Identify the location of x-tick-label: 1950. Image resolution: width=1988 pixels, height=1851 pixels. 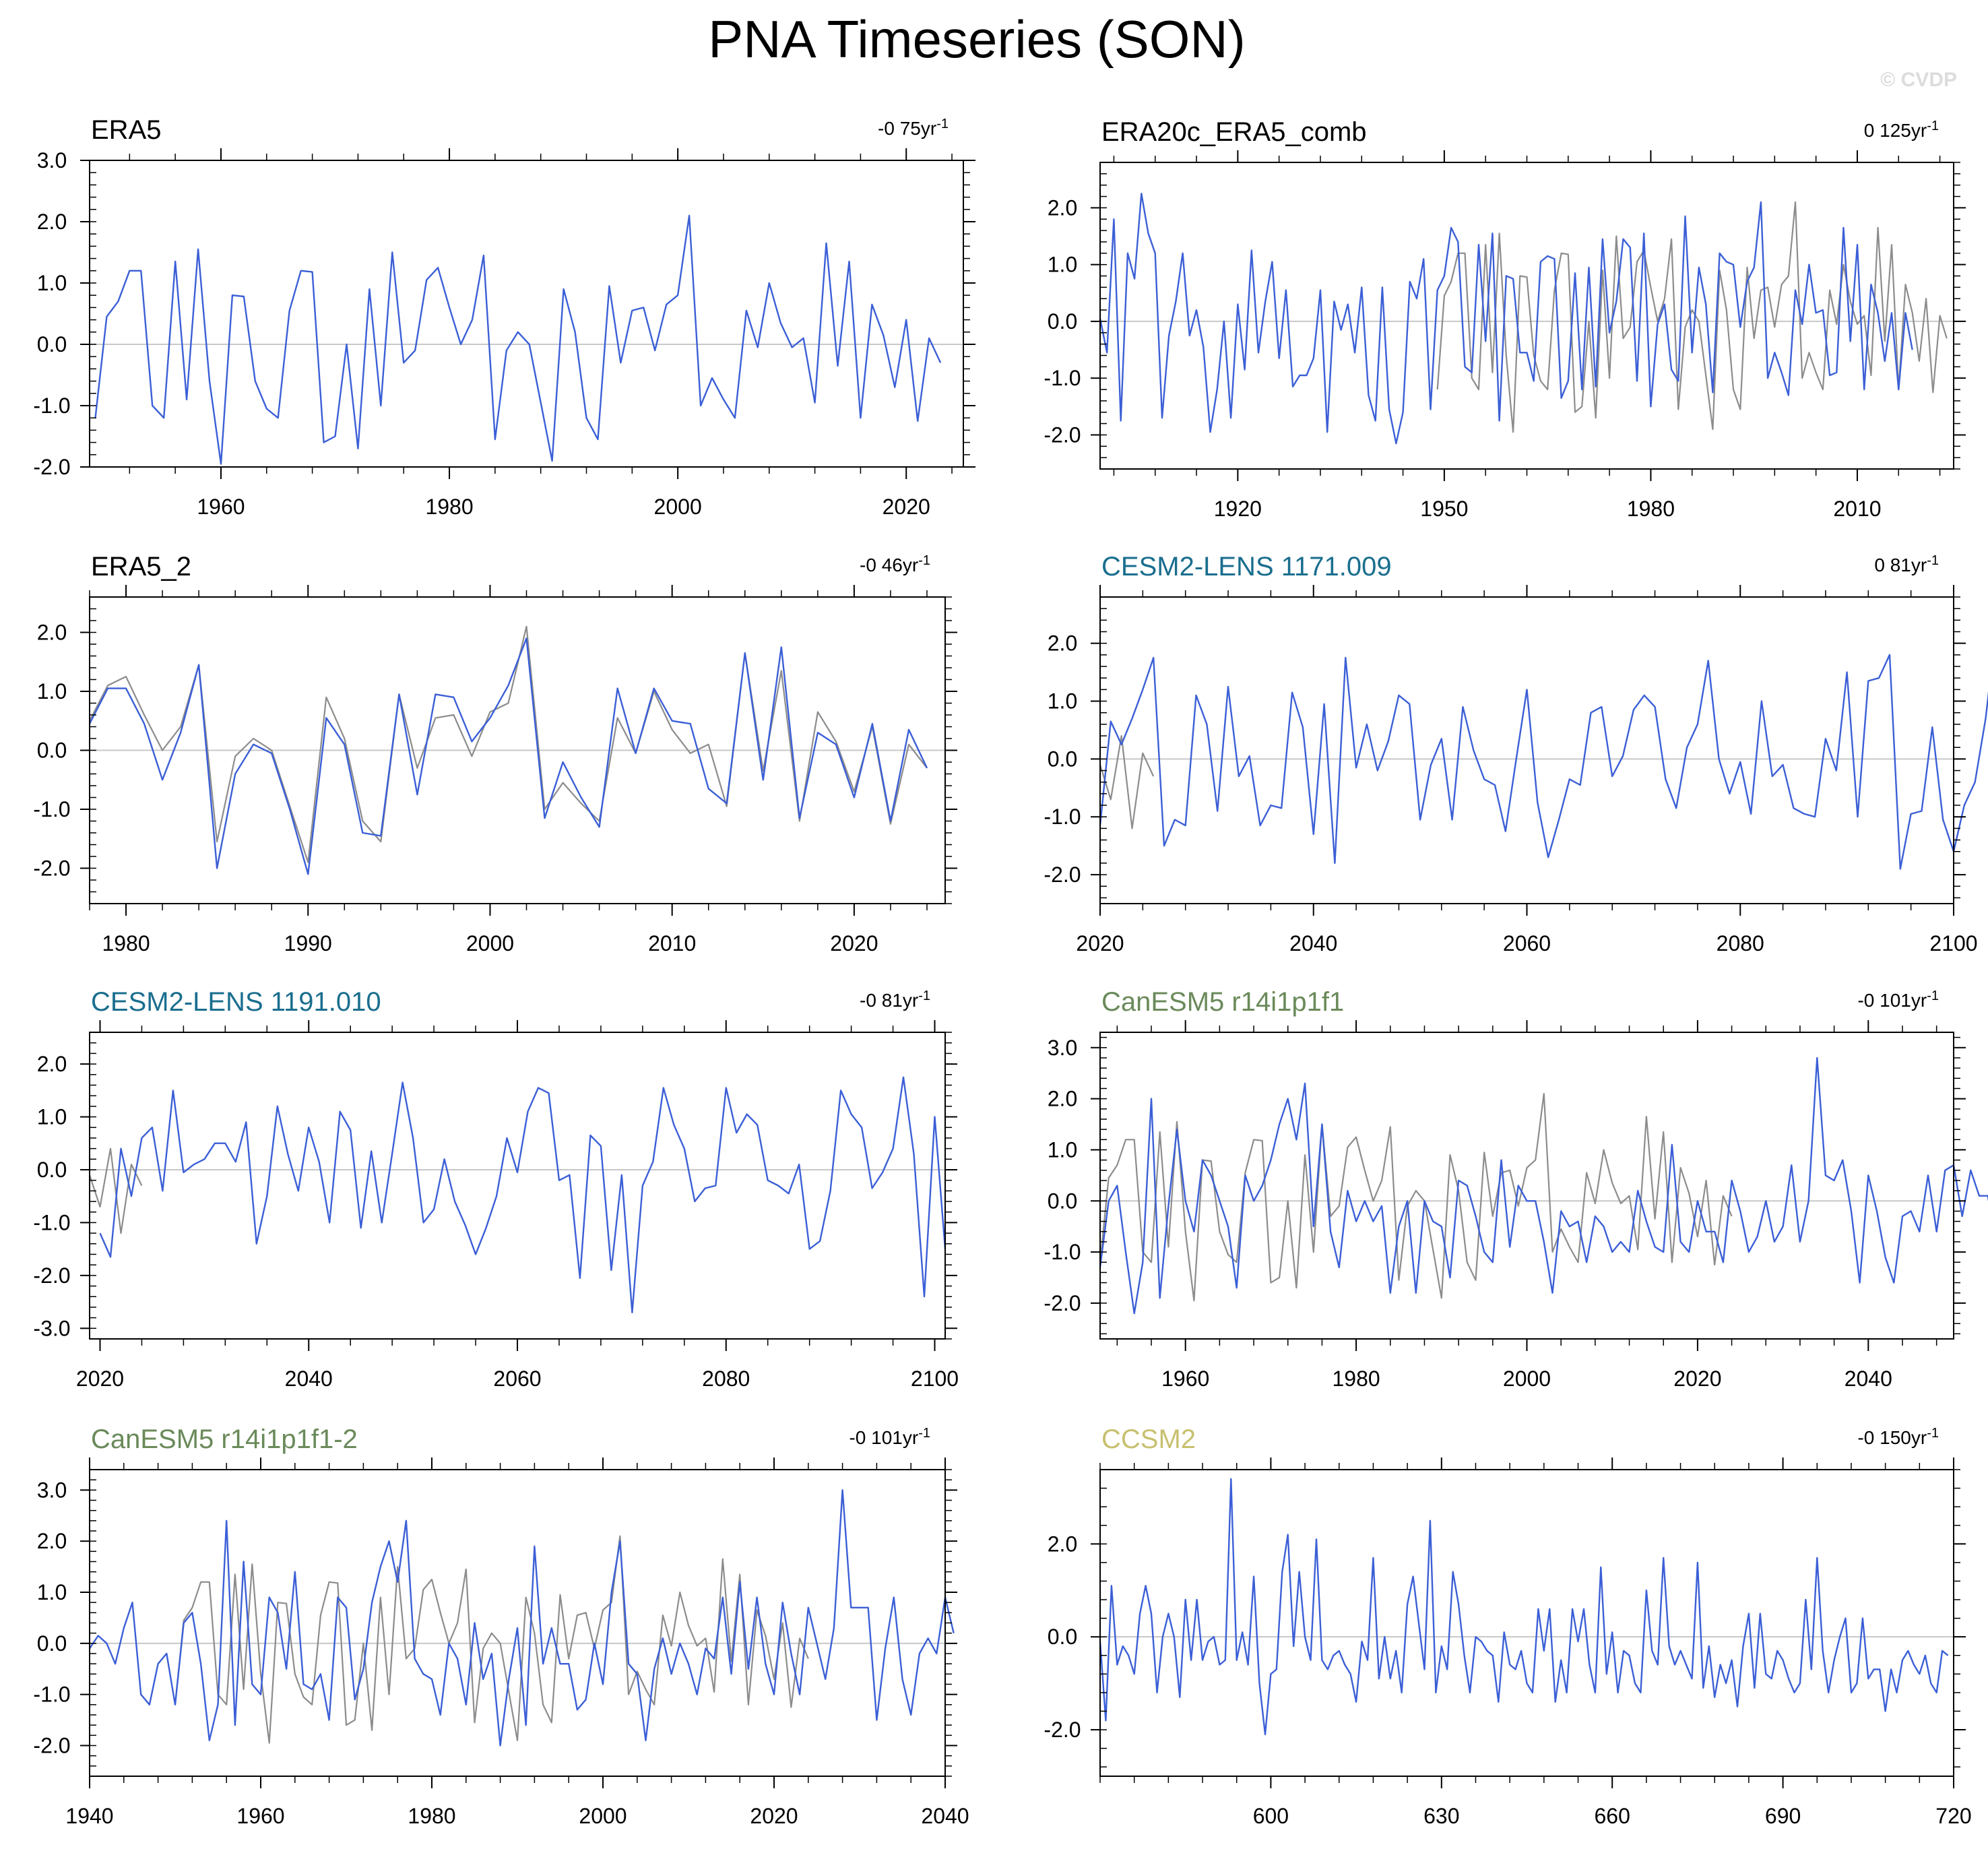
(1444, 509).